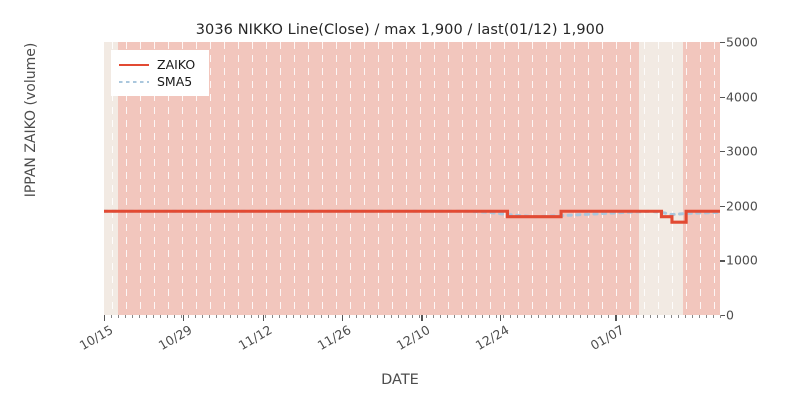 This screenshot has height=400, width=800. I want to click on legend-label-zaiko: ZAIKO, so click(176, 64).